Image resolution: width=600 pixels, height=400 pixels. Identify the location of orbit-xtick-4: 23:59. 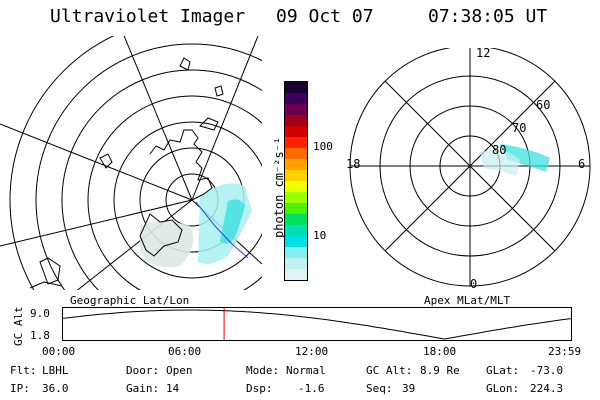
(565, 351).